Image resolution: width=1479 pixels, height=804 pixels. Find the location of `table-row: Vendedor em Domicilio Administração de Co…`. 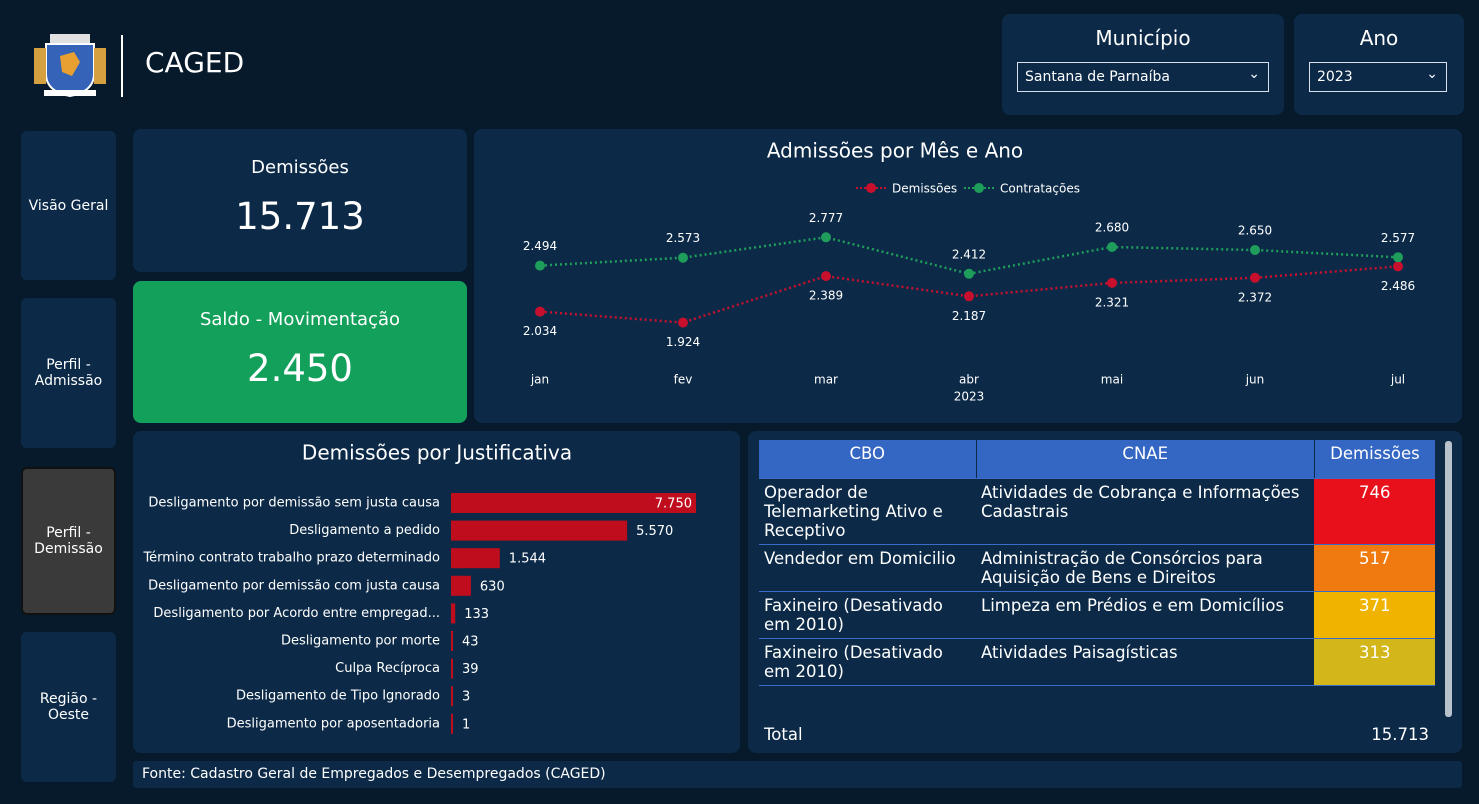

table-row: Vendedor em Domicilio Administração de Co… is located at coordinates (1097, 568).